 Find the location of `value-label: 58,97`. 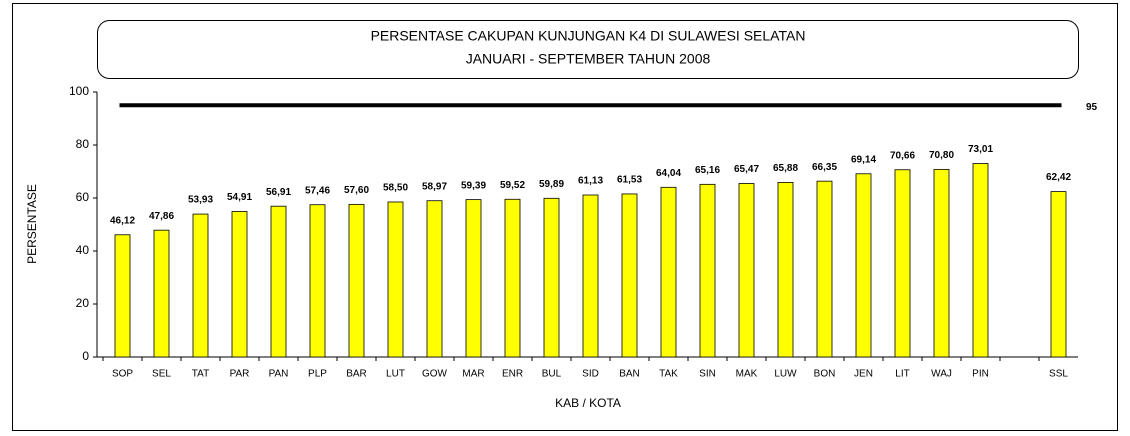

value-label: 58,97 is located at coordinates (434, 186).